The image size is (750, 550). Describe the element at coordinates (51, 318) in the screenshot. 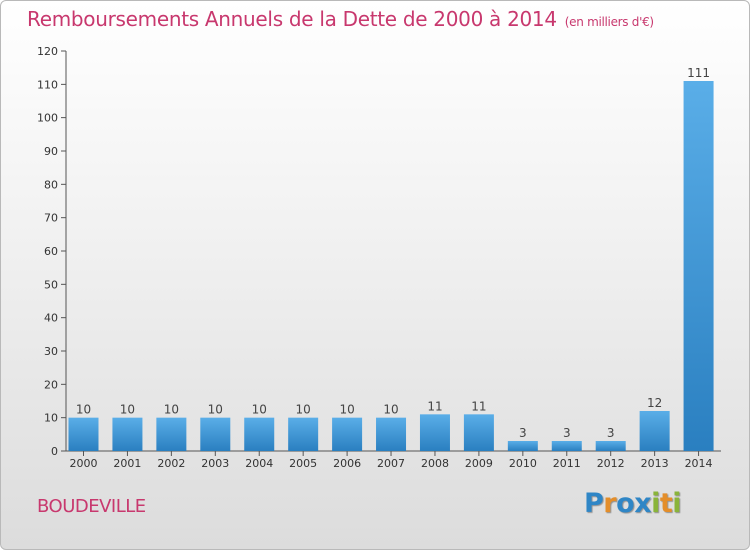

I see `y-tick-label: 40` at that location.